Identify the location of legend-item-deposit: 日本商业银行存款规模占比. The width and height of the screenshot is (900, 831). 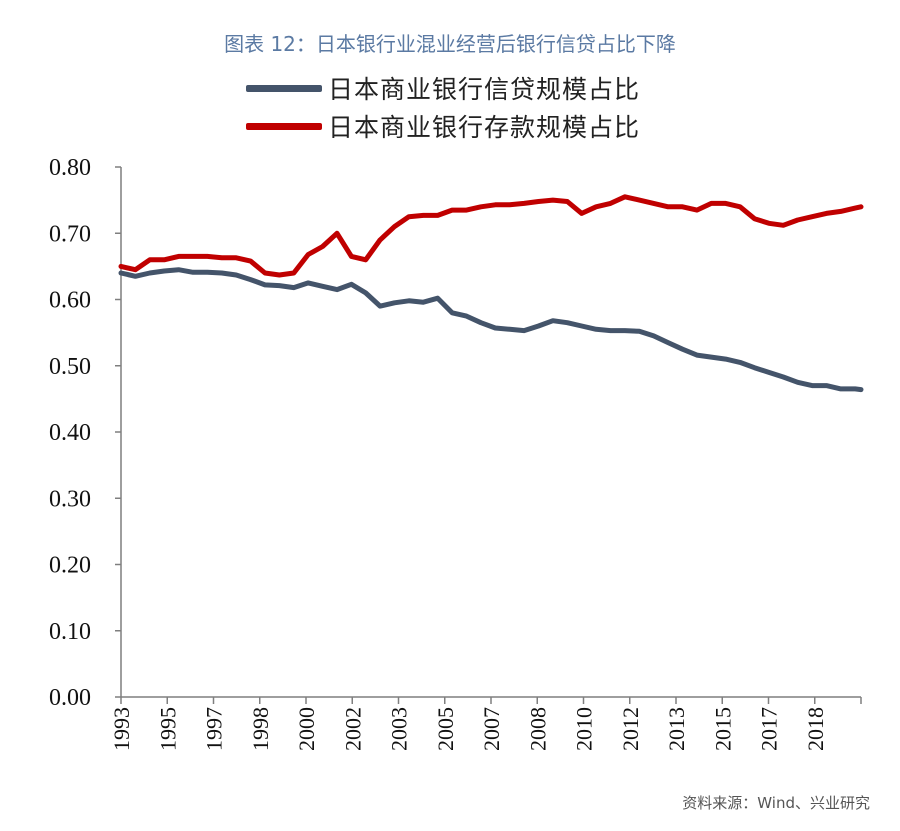
(443, 126).